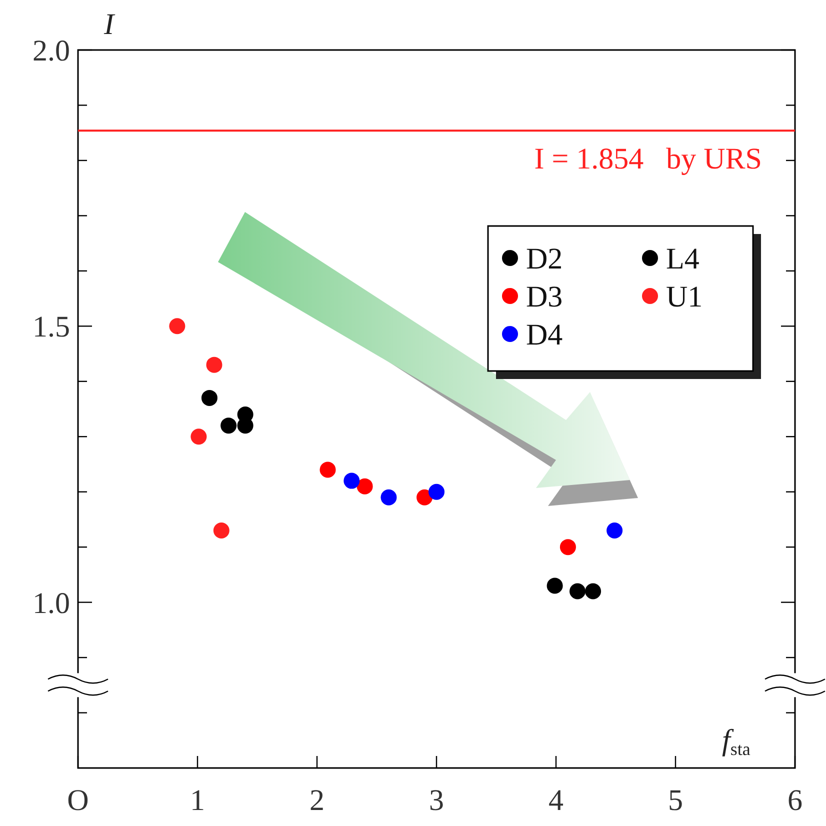 The height and width of the screenshot is (826, 826). Describe the element at coordinates (683, 259) in the screenshot. I see `legend-label: L4` at that location.